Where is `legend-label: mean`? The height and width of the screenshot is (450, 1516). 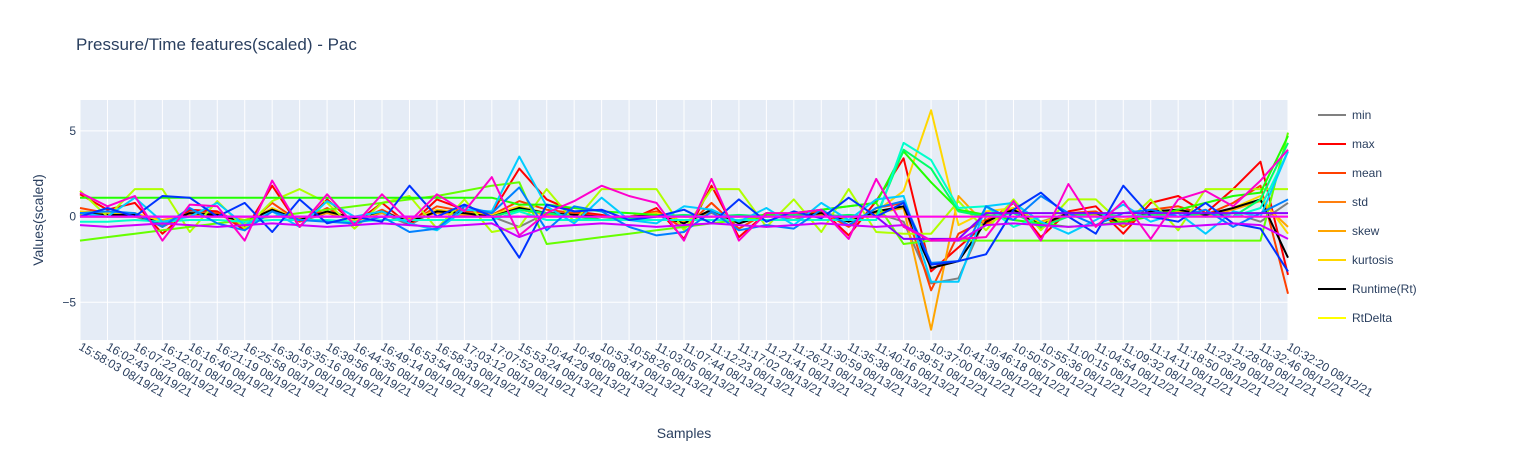 legend-label: mean is located at coordinates (1367, 173).